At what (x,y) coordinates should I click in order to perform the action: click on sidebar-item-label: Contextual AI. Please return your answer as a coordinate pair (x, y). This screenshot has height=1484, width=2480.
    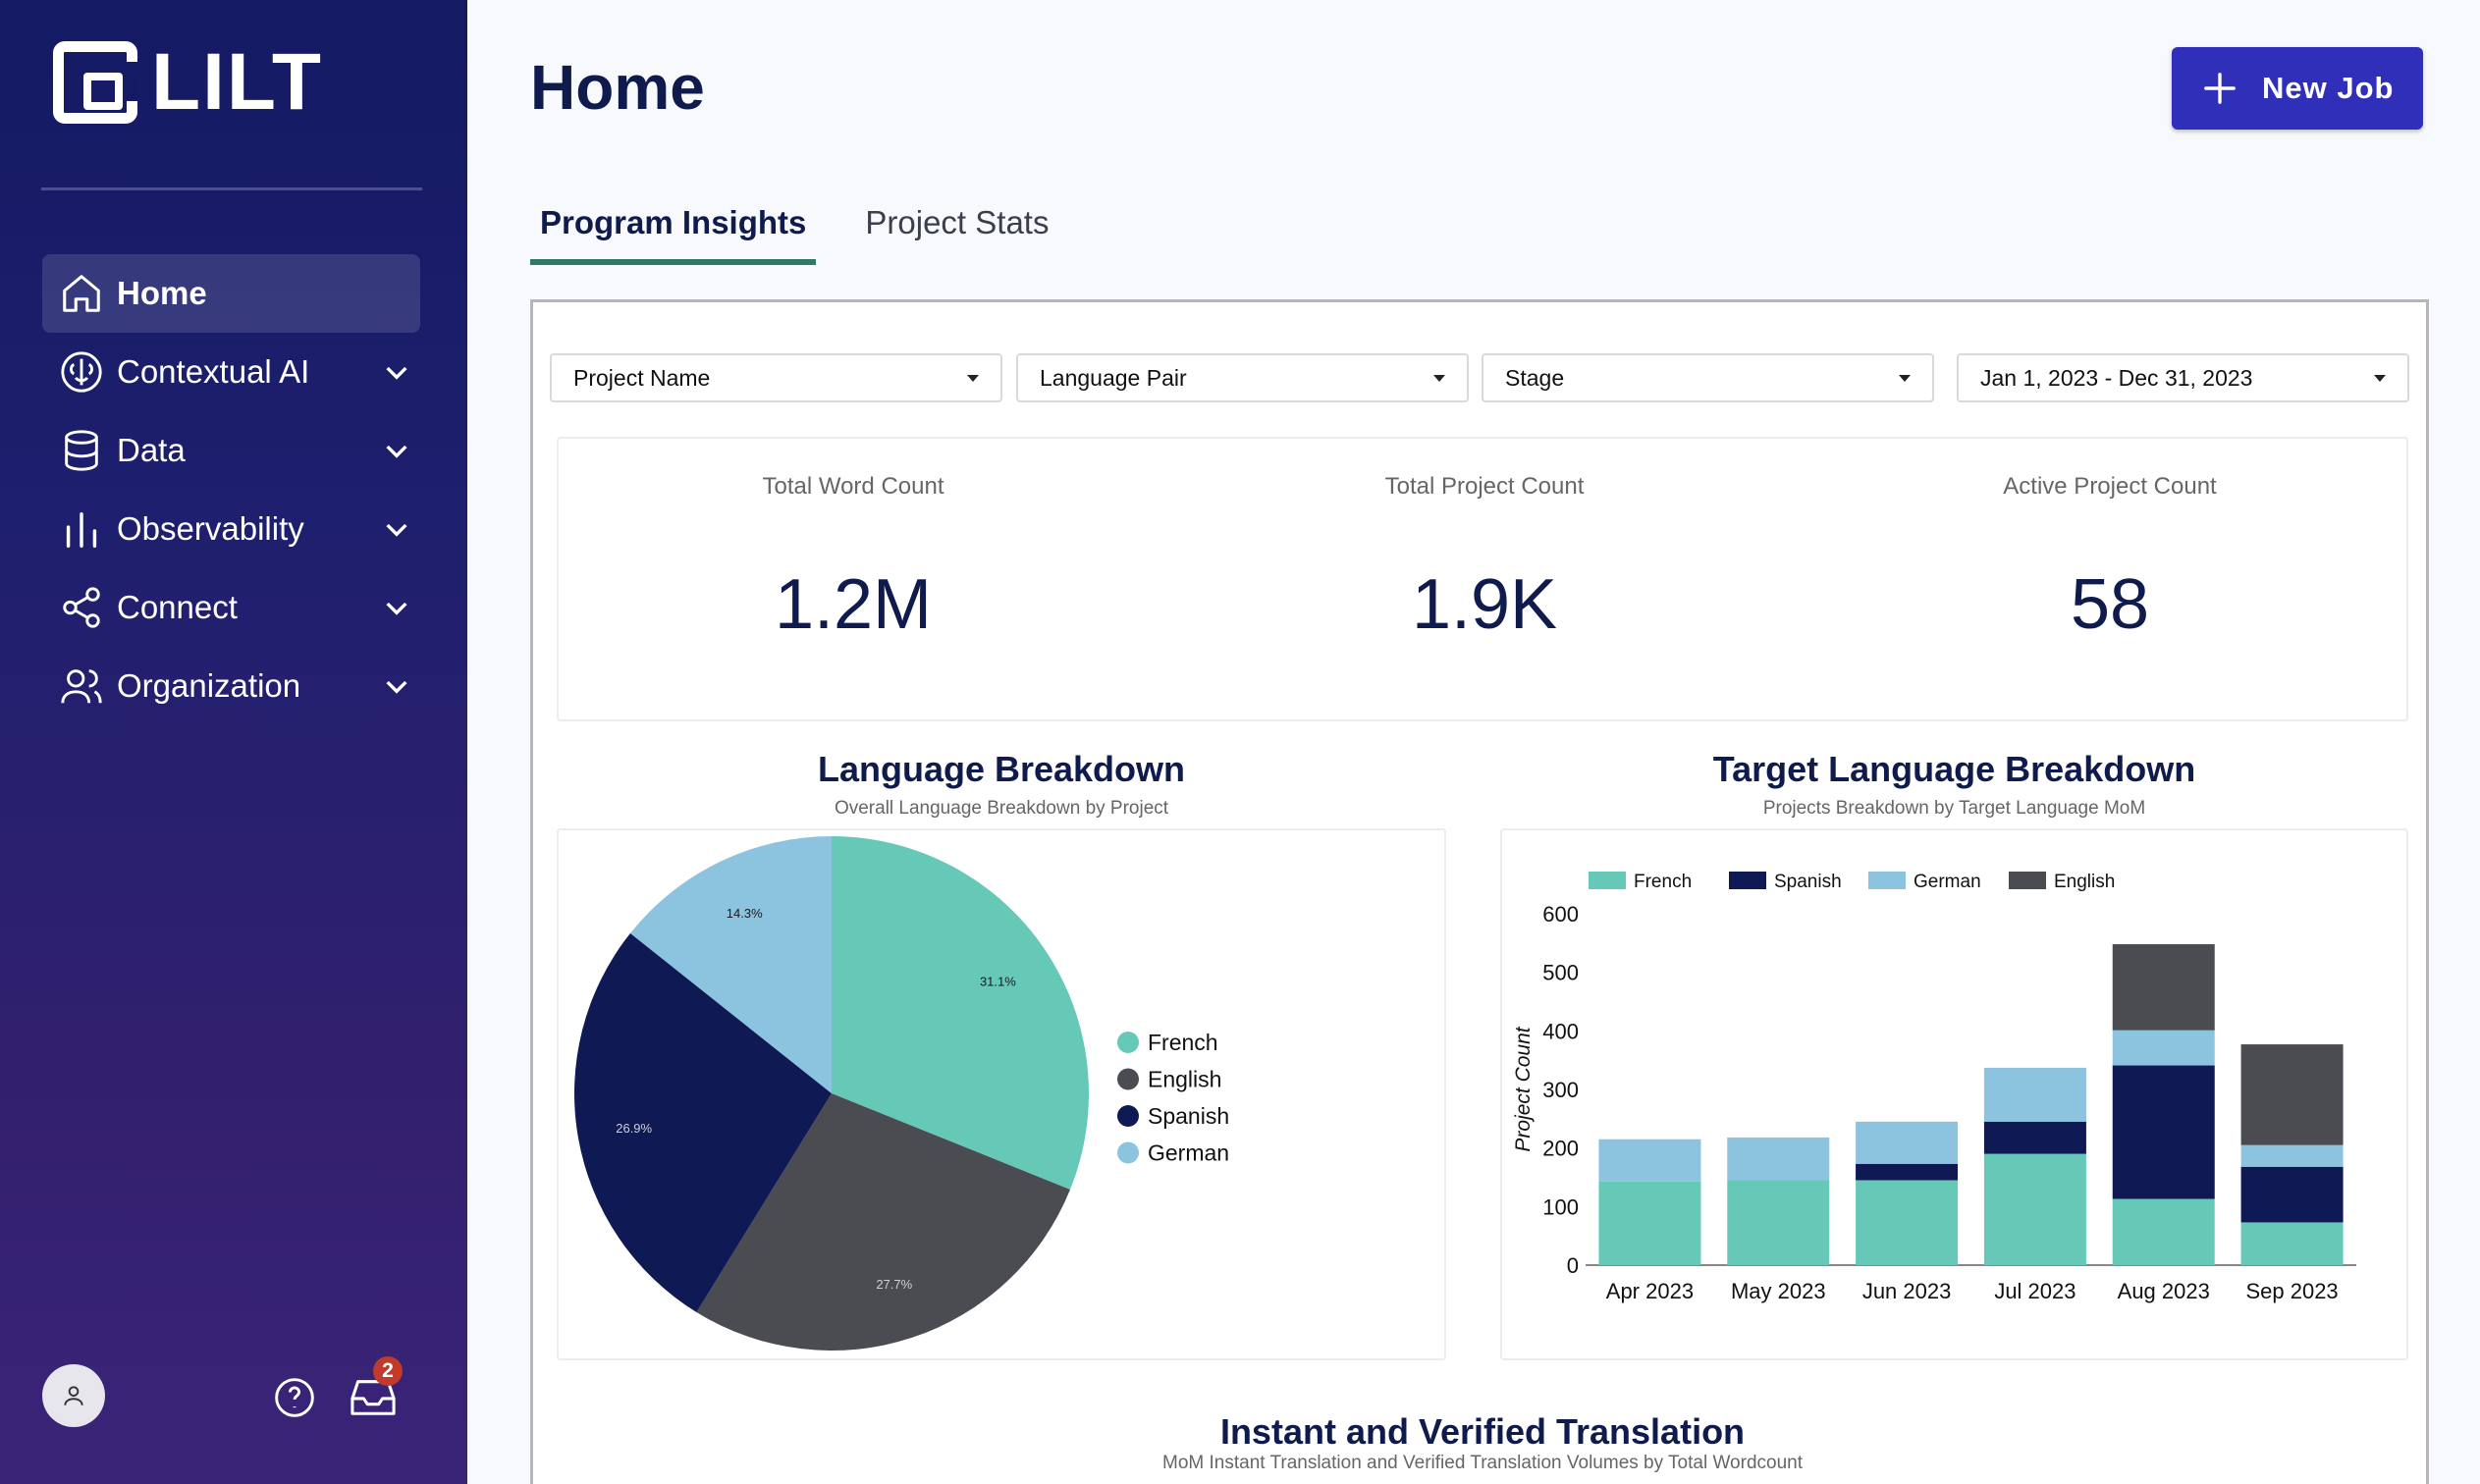
    Looking at the image, I should click on (213, 371).